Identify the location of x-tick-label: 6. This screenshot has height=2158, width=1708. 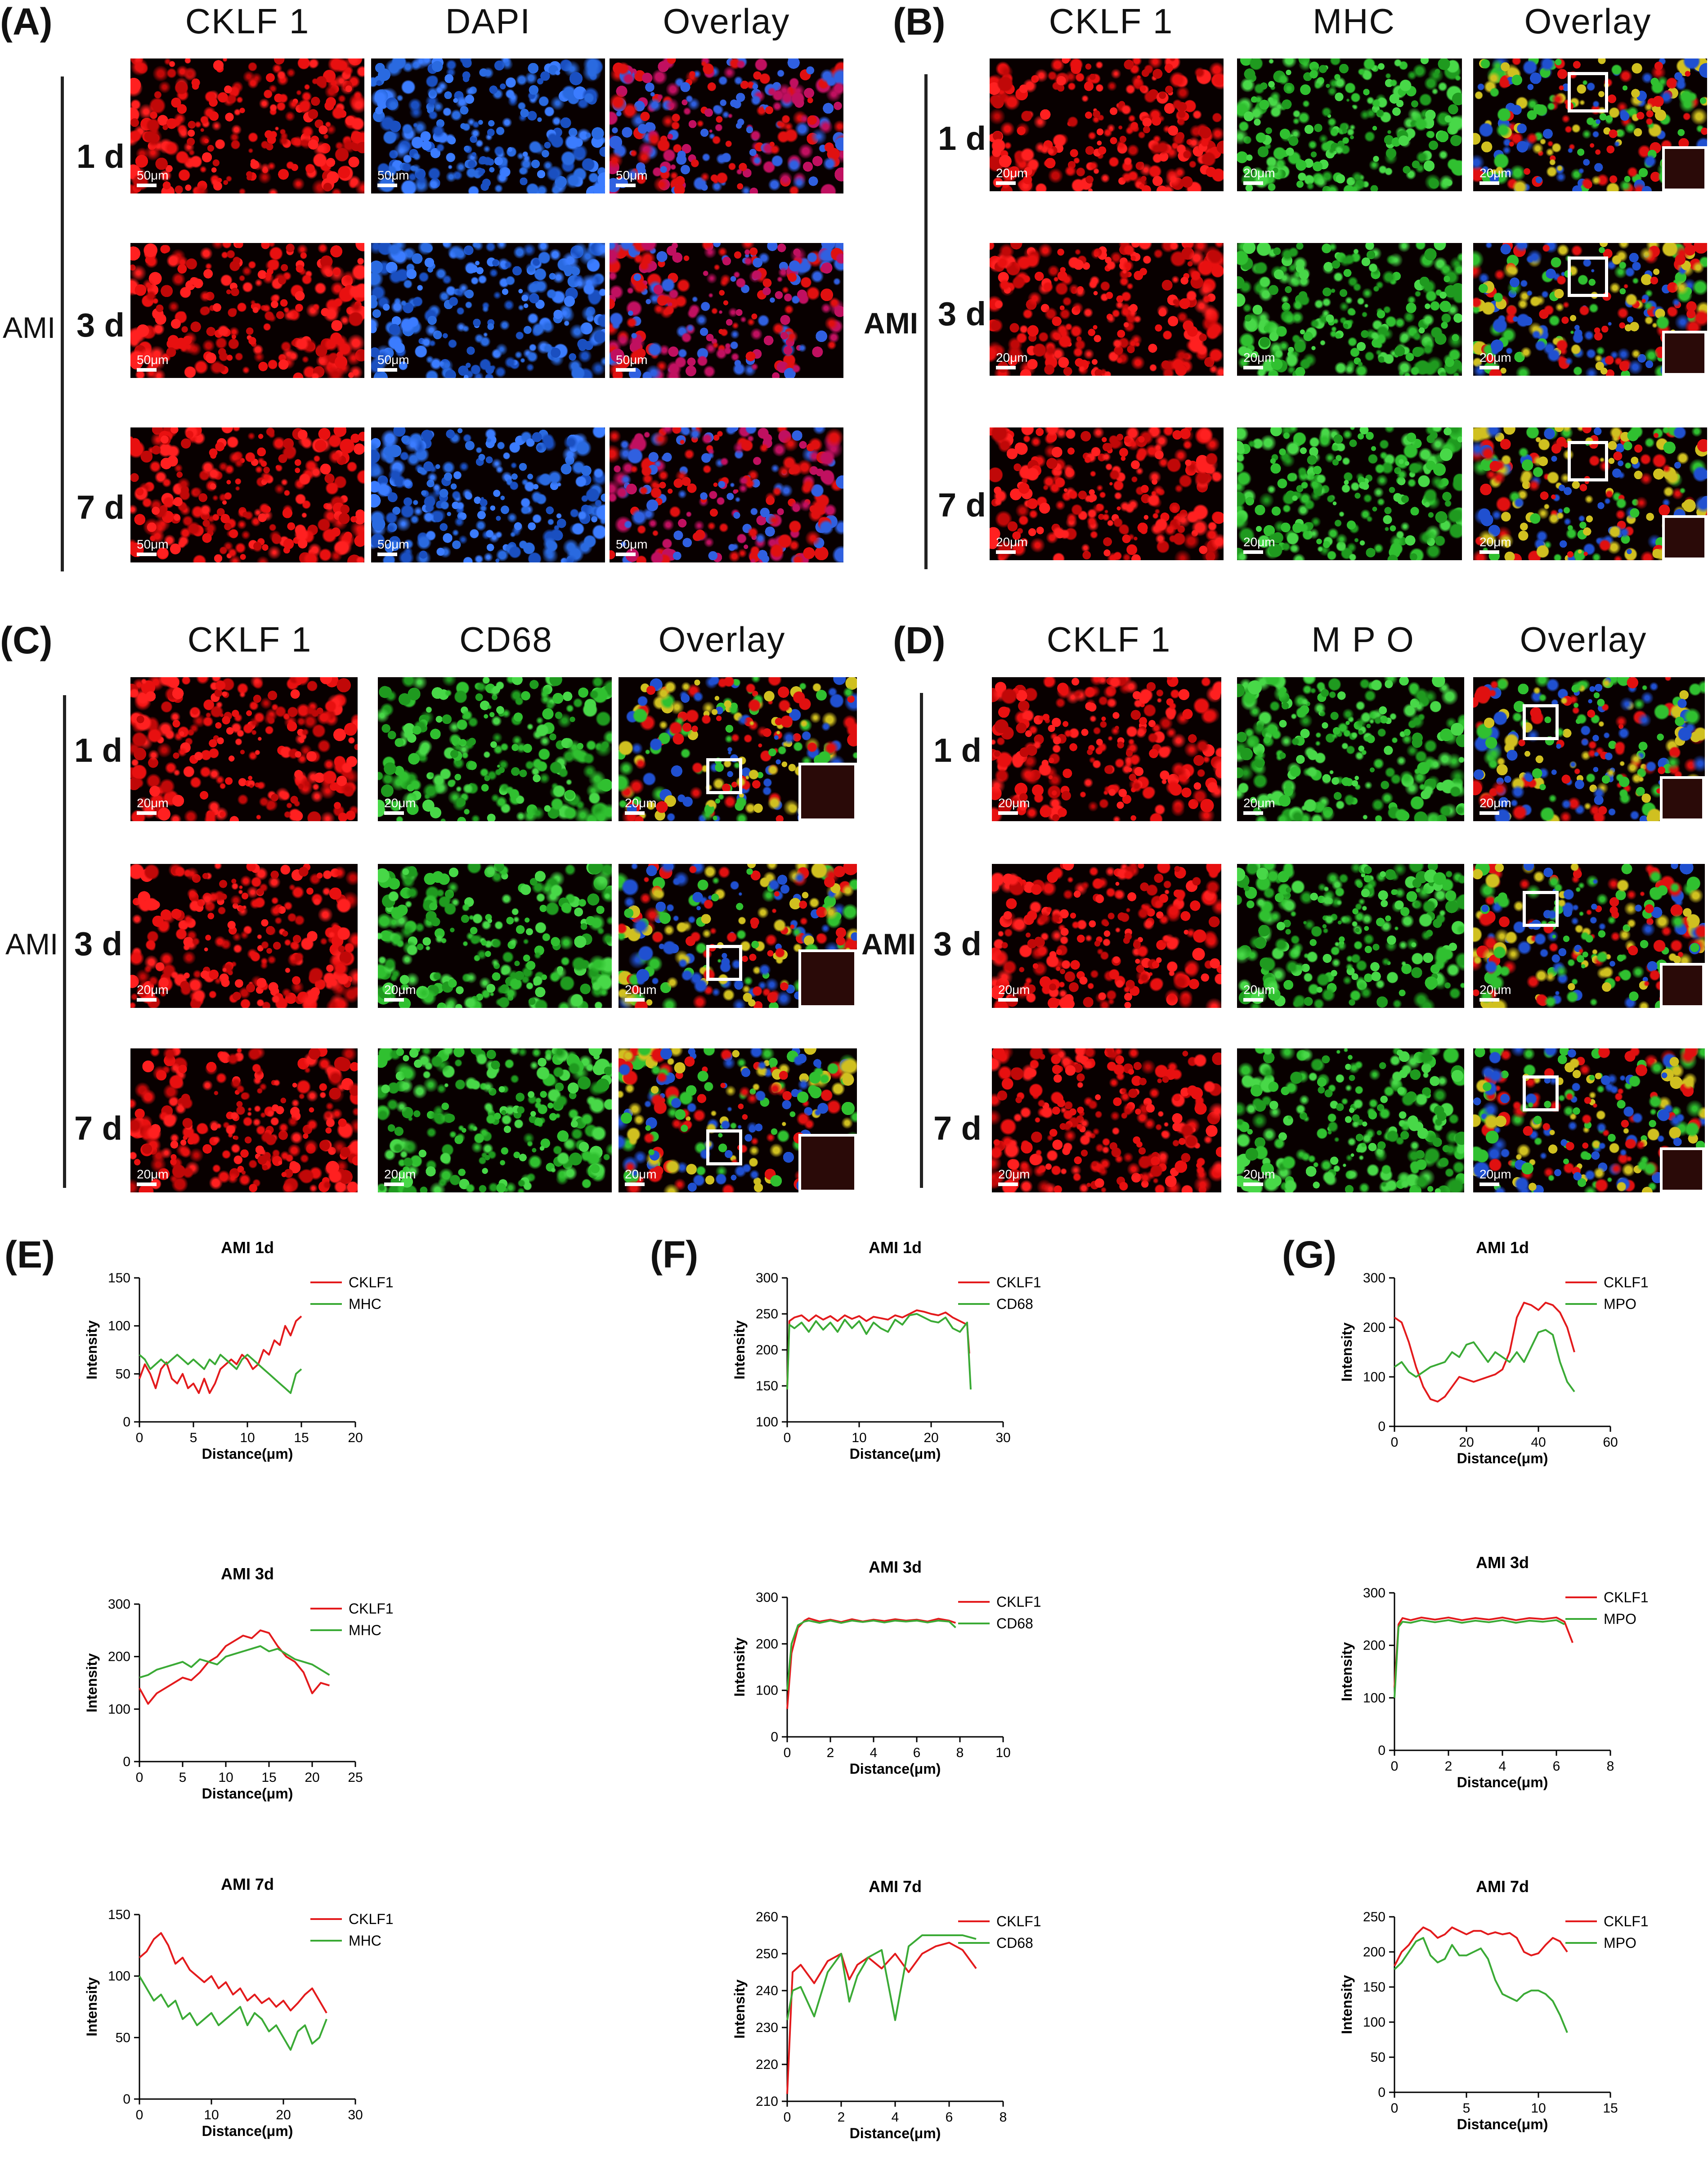
(949, 2117).